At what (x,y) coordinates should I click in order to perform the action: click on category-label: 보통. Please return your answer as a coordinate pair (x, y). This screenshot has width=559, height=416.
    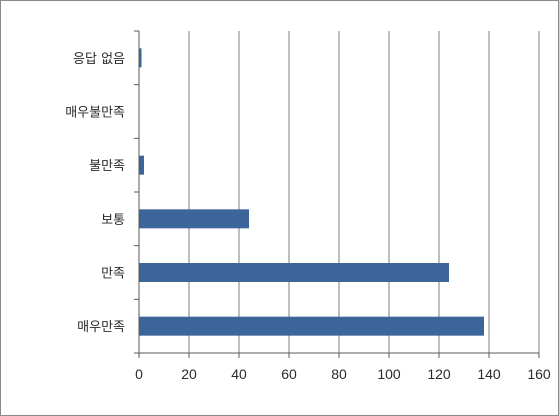
    Looking at the image, I should click on (113, 220).